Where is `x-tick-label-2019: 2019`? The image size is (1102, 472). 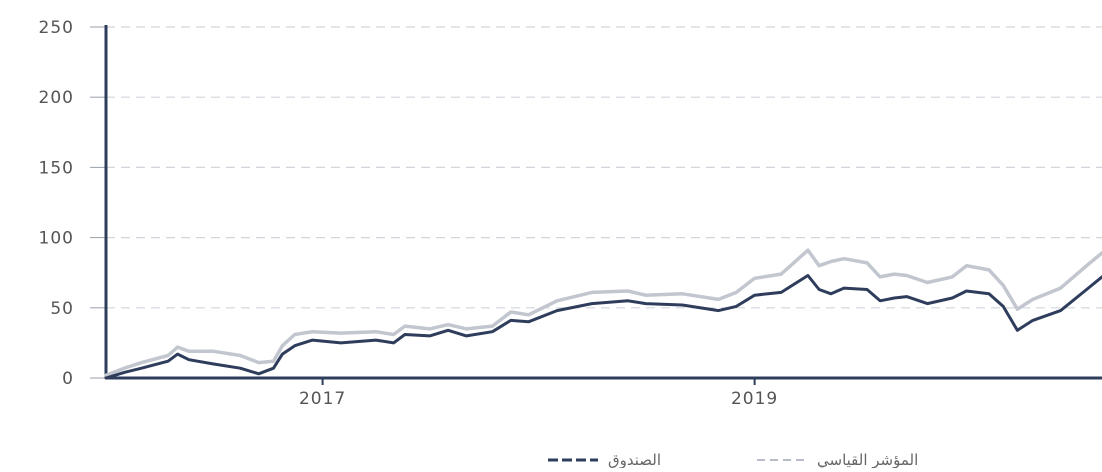
x-tick-label-2019: 2019 is located at coordinates (754, 399).